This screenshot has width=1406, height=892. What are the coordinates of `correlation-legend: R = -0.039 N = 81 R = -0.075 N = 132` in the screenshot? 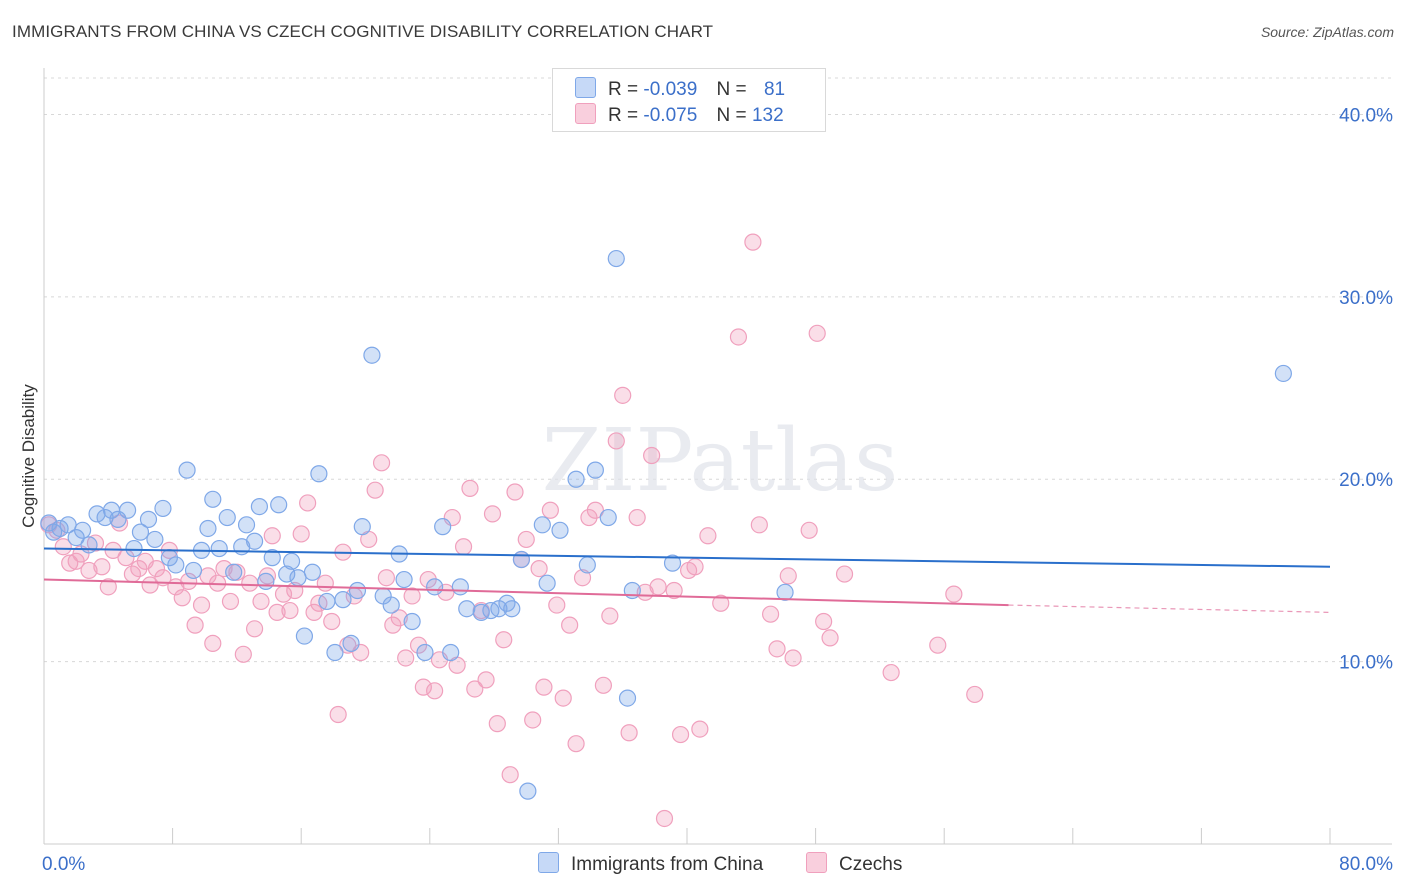 It's located at (689, 100).